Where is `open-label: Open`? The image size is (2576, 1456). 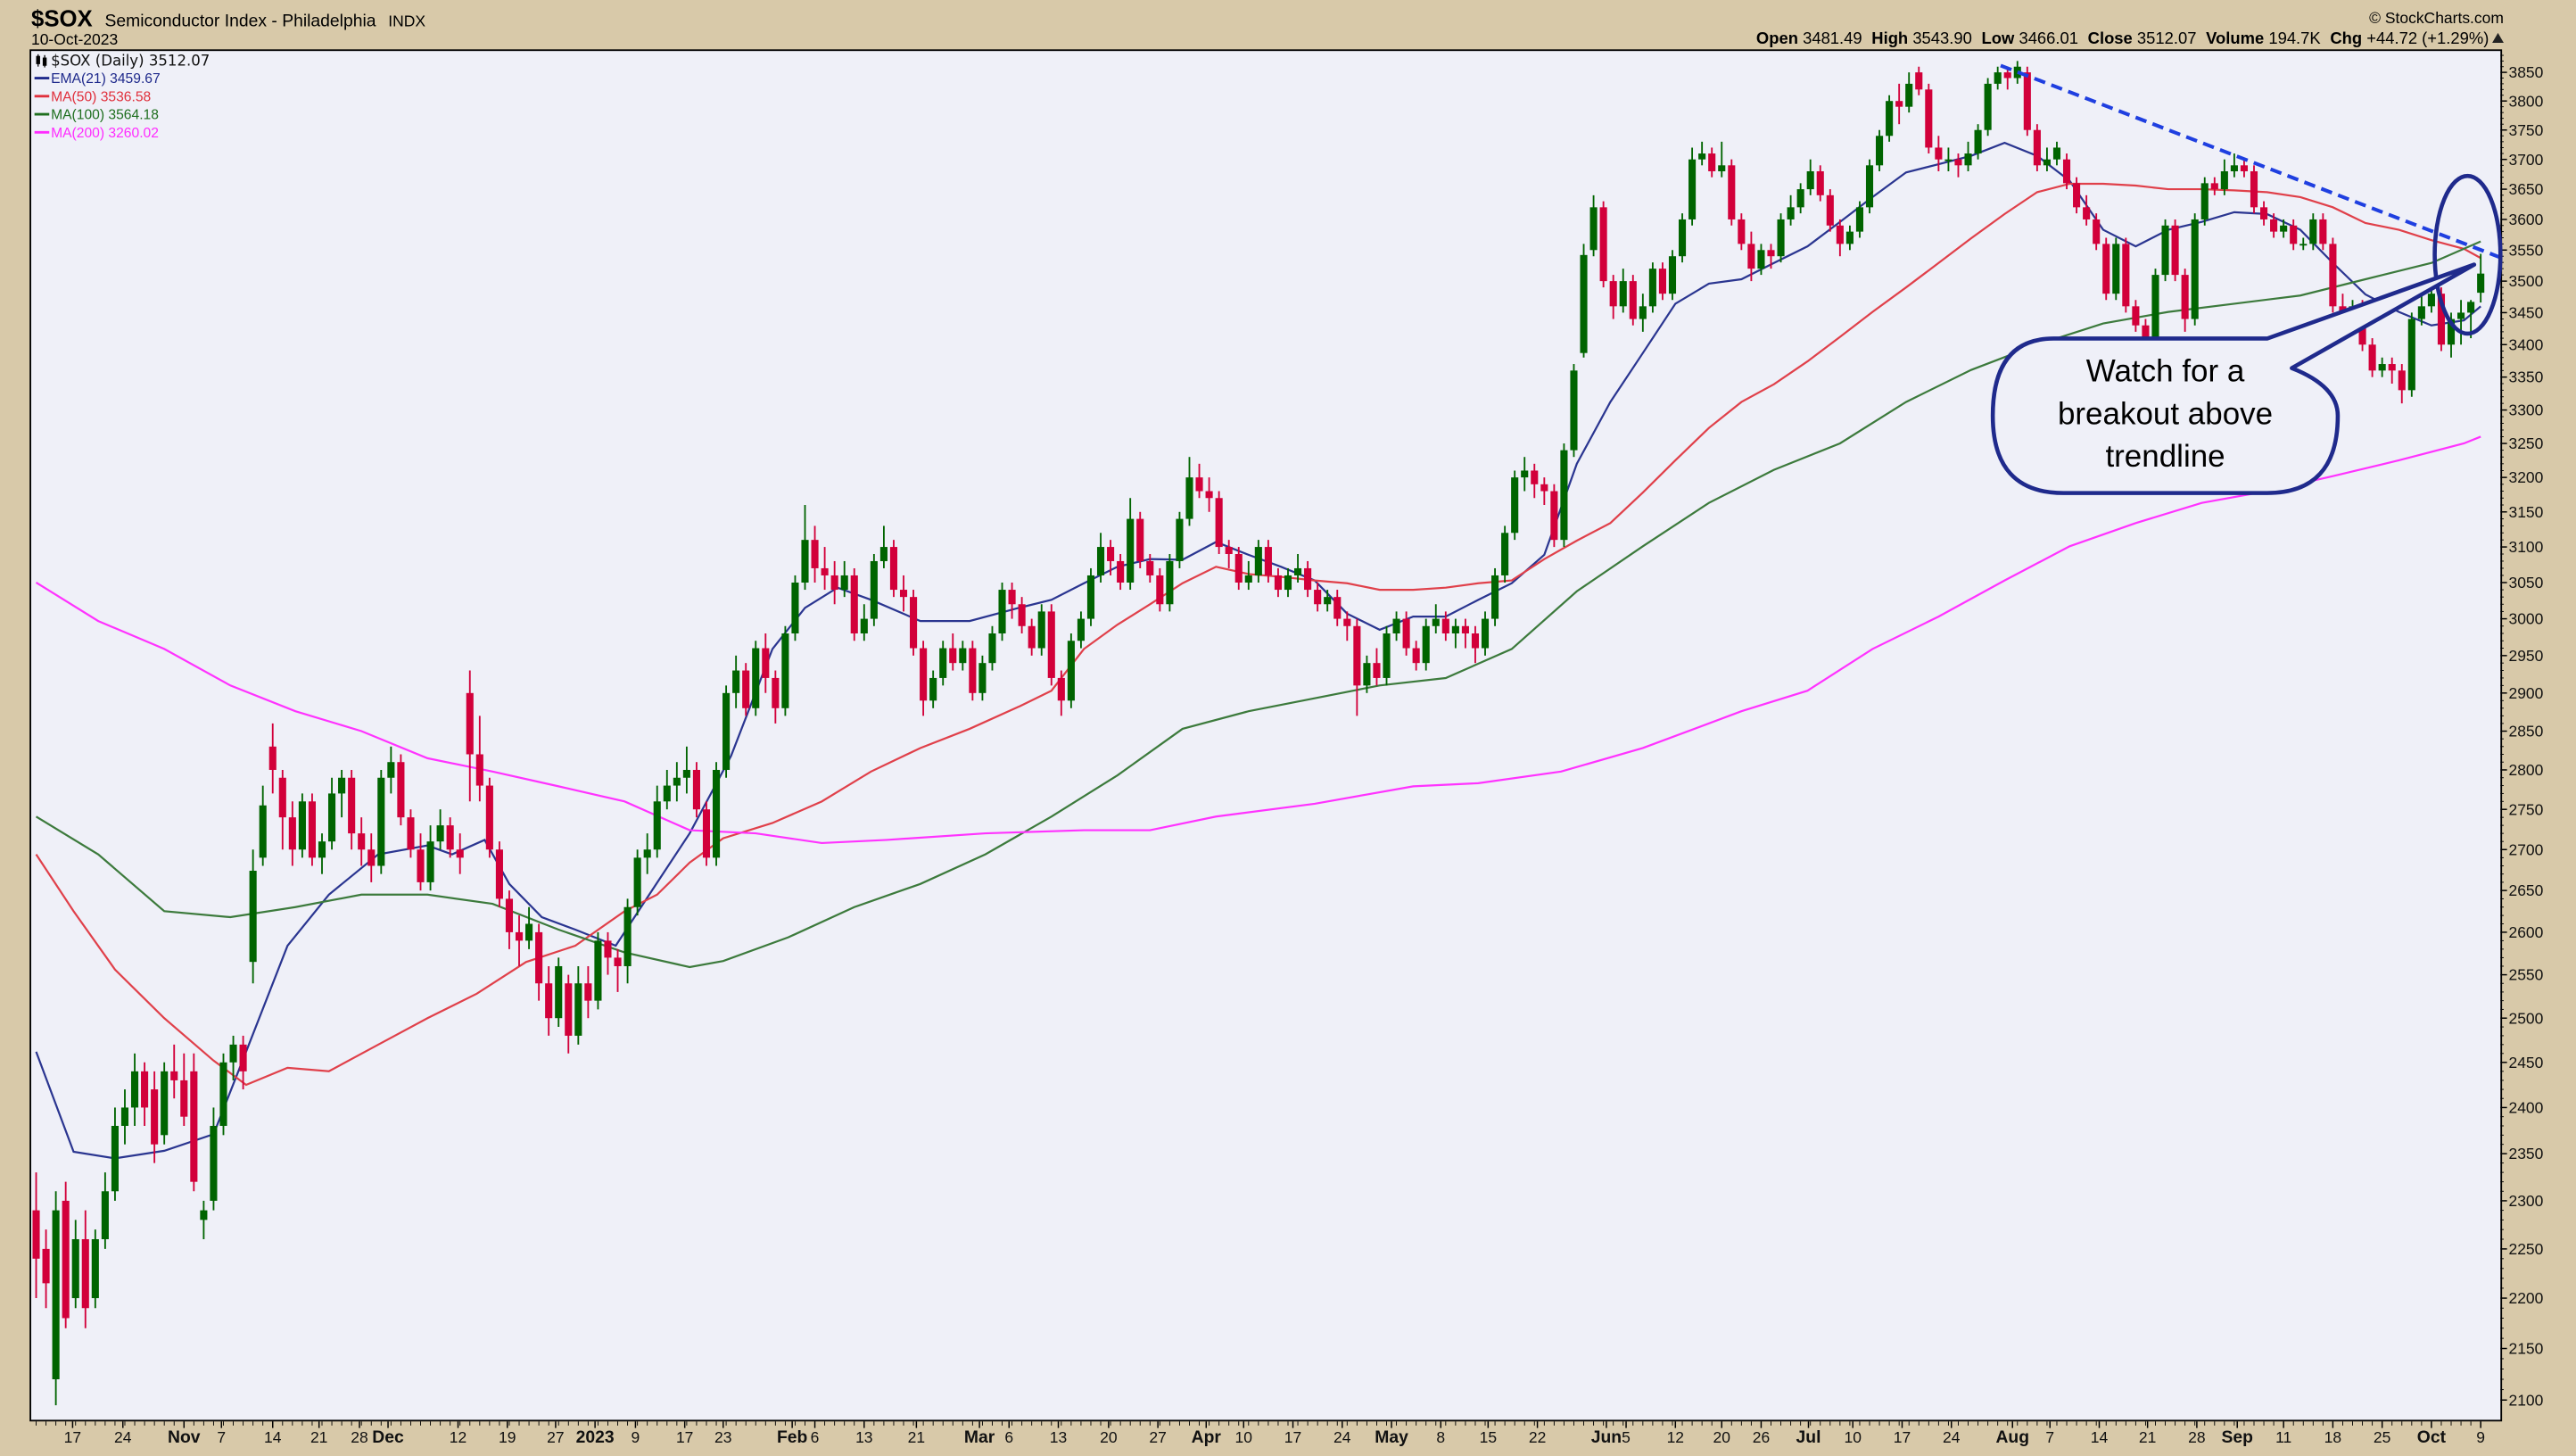 open-label: Open is located at coordinates (1777, 38).